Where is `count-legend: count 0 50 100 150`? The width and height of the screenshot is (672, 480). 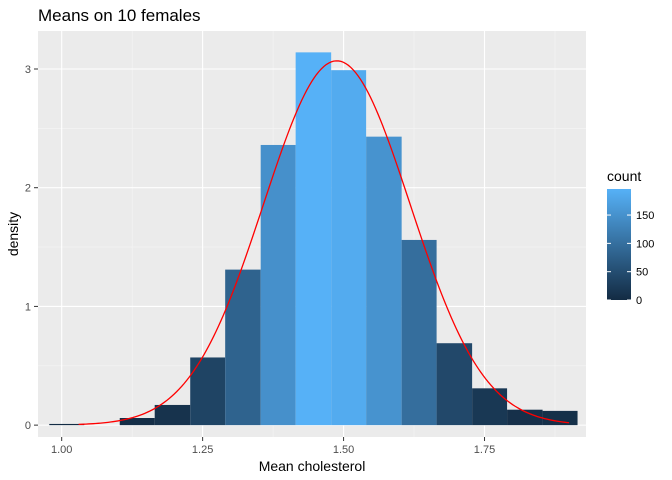 count-legend: count 0 50 100 150 is located at coordinates (630, 237).